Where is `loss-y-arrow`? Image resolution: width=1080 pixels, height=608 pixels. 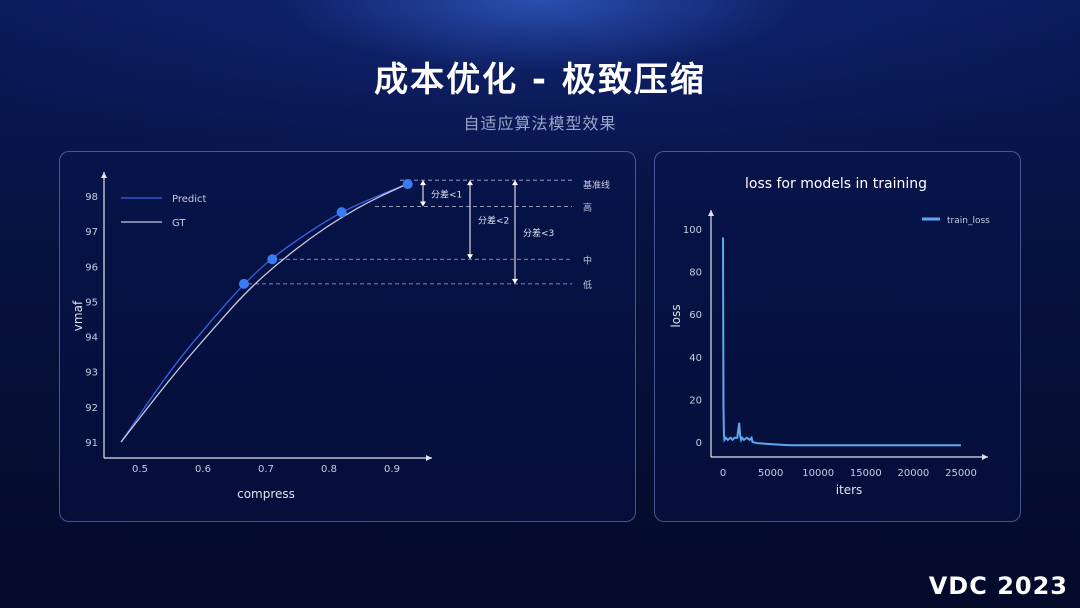 loss-y-arrow is located at coordinates (711, 213).